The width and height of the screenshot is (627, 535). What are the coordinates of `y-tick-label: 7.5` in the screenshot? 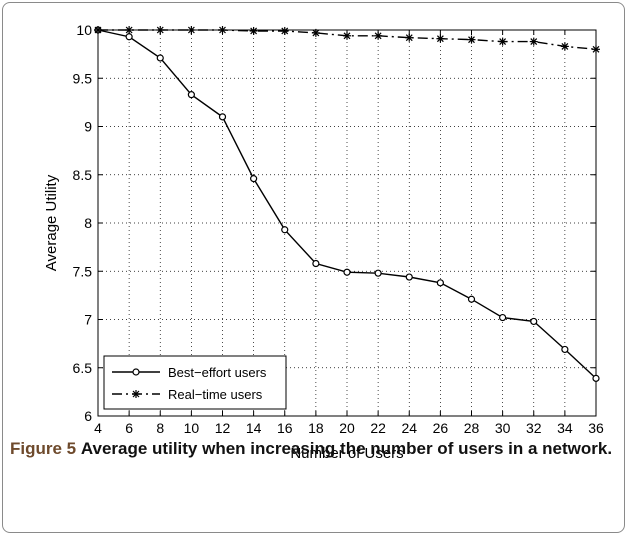 It's located at (83, 271).